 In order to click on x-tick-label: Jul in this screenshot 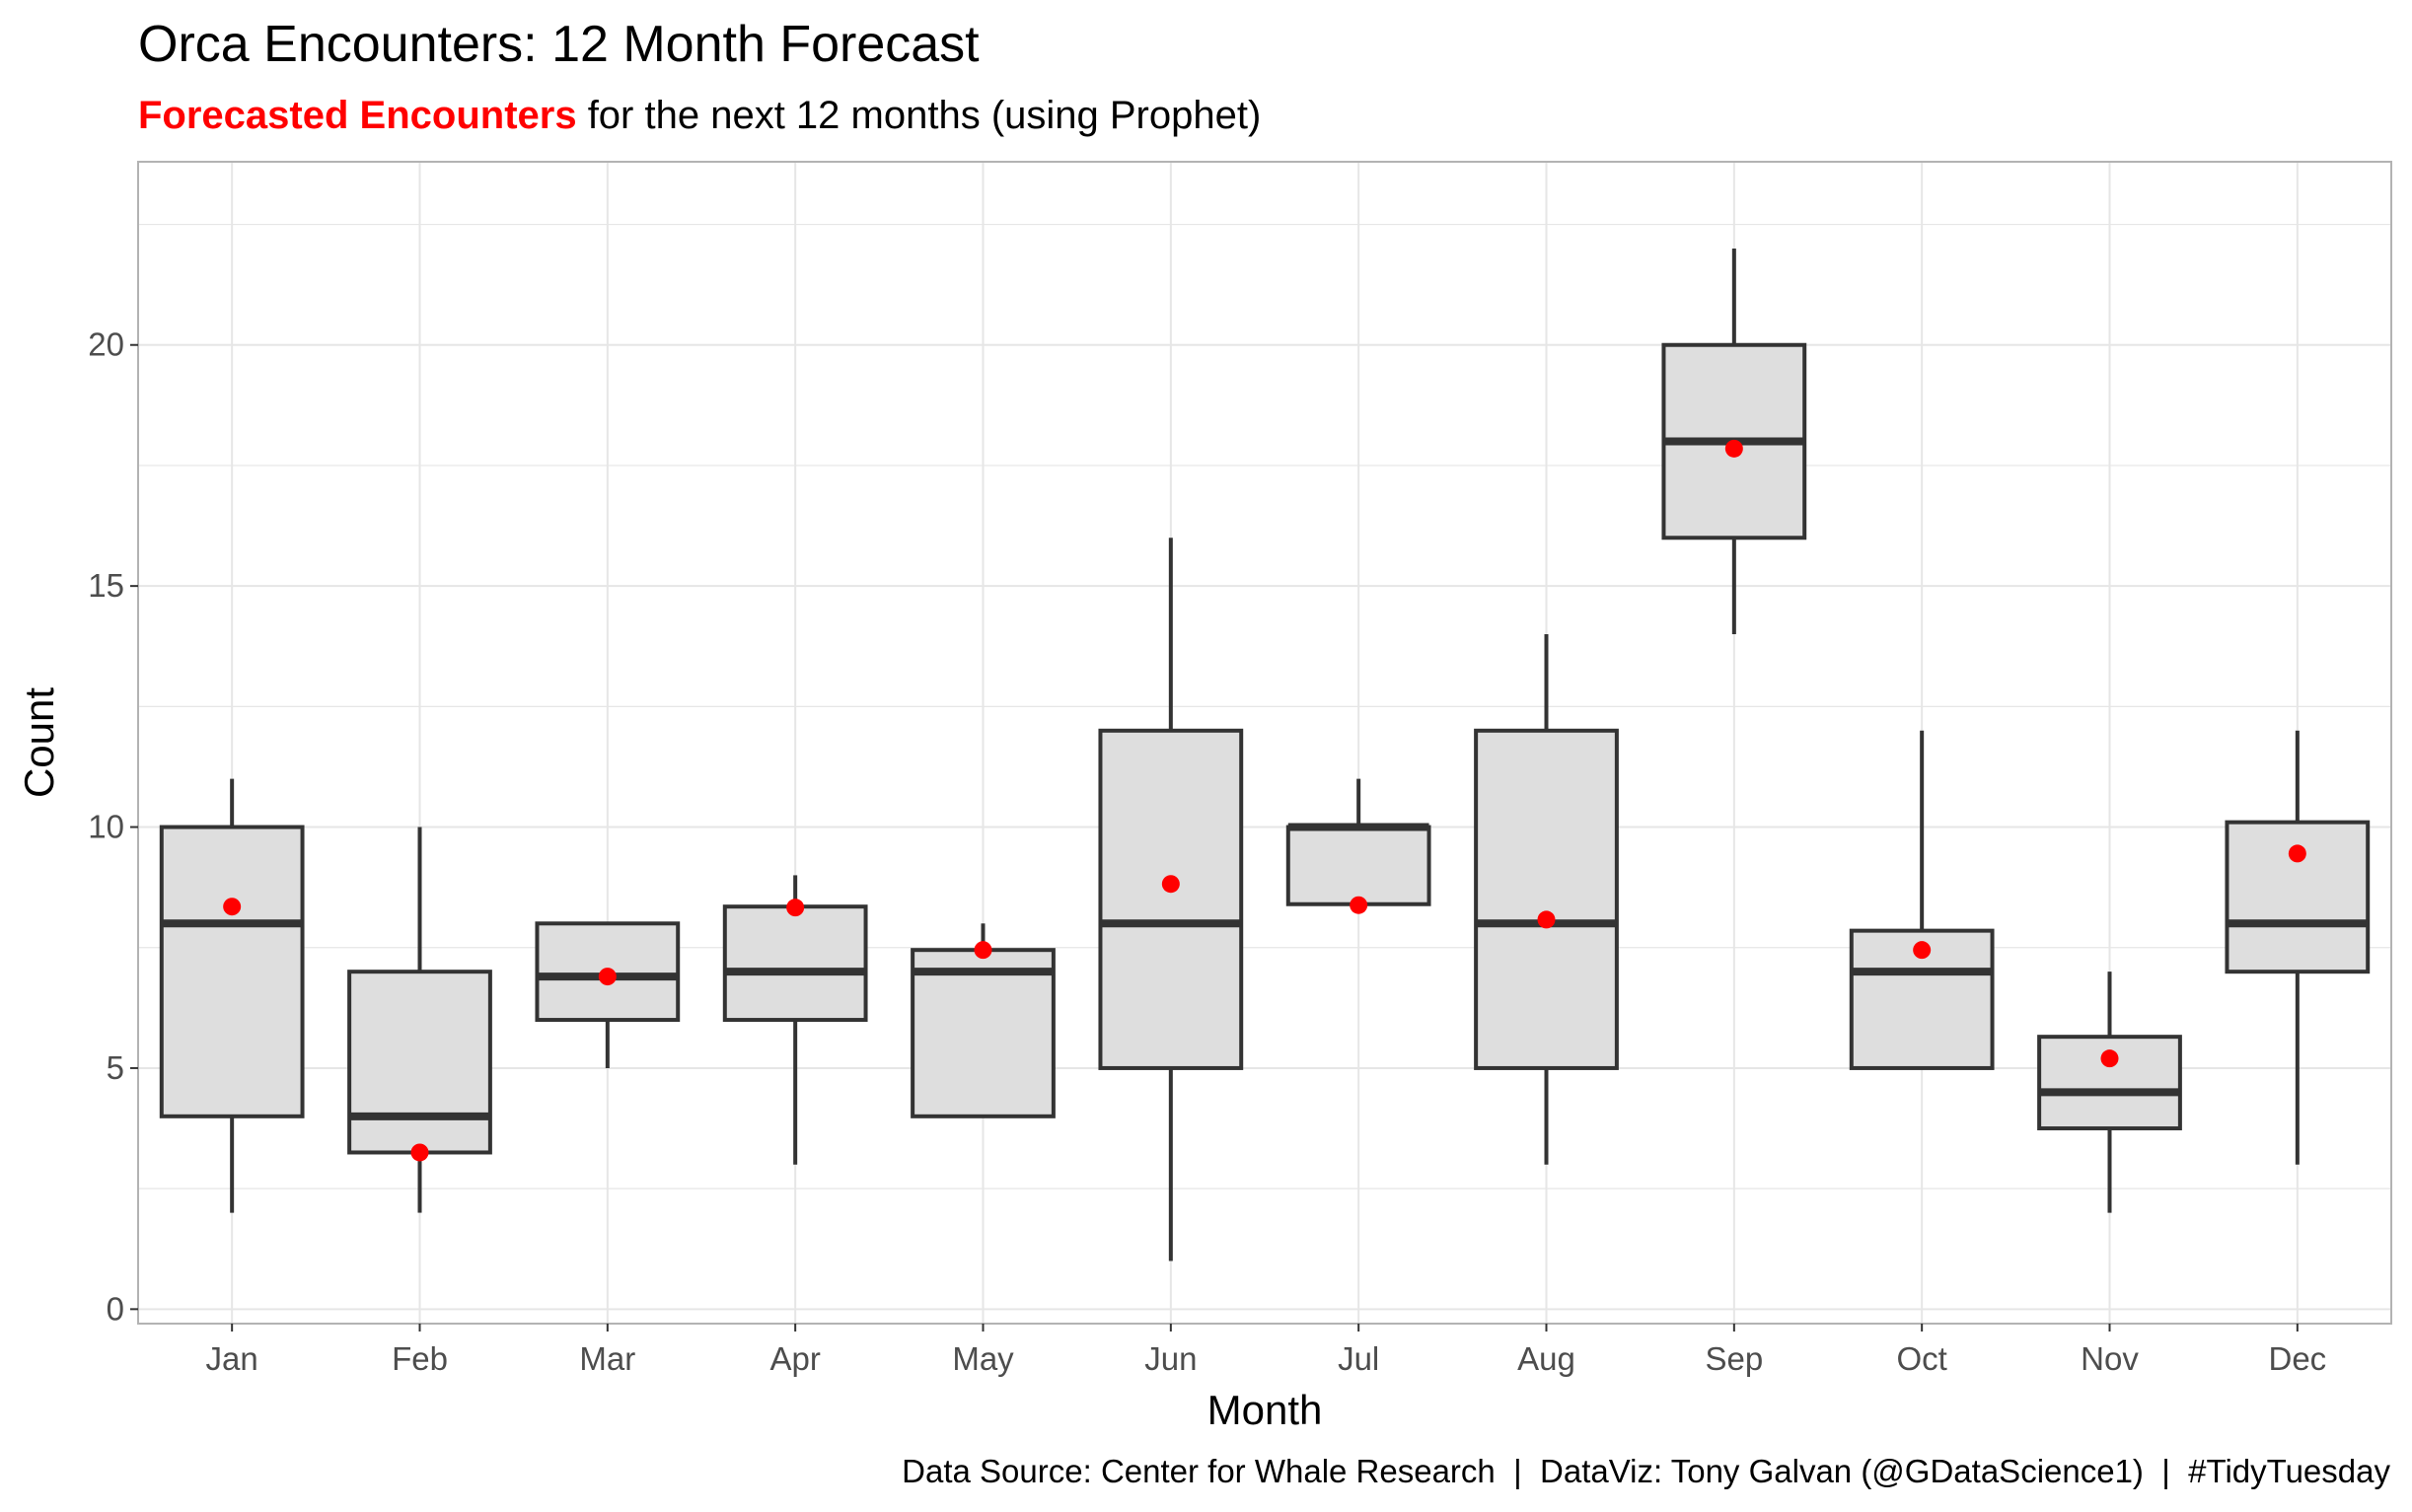, I will do `click(1358, 1358)`.